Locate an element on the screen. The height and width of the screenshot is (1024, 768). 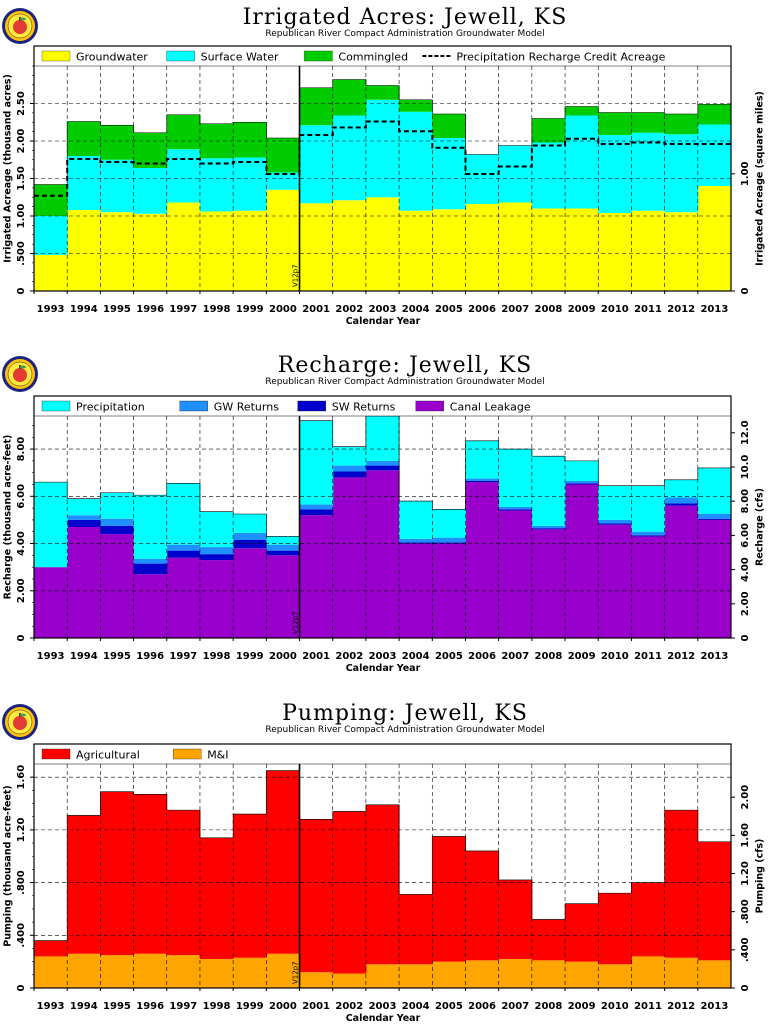
bar-commingled-1999 is located at coordinates (250, 140).